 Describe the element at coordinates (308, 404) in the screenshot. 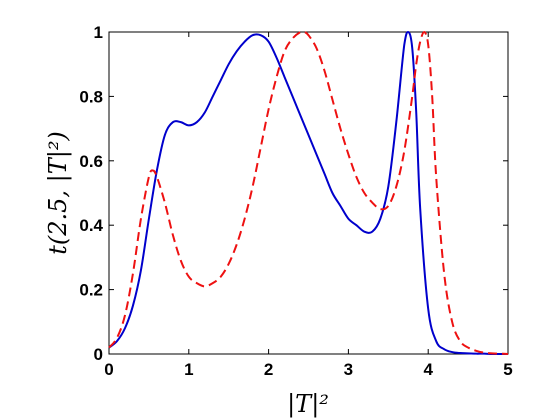

I see `x-axis-label: |T|²` at that location.